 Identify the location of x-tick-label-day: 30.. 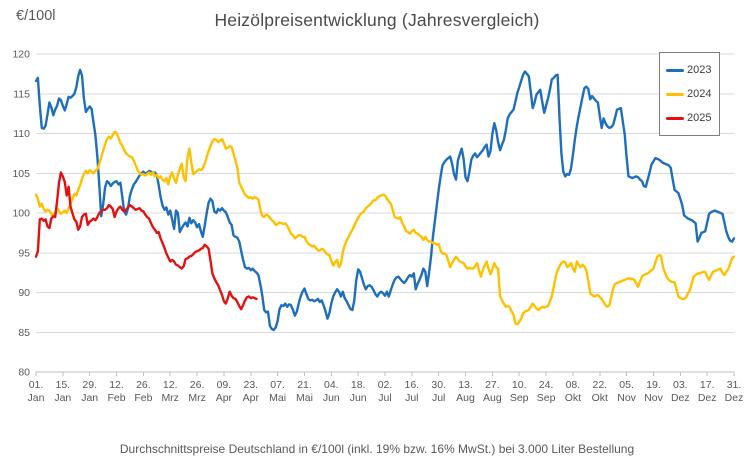
(438, 385).